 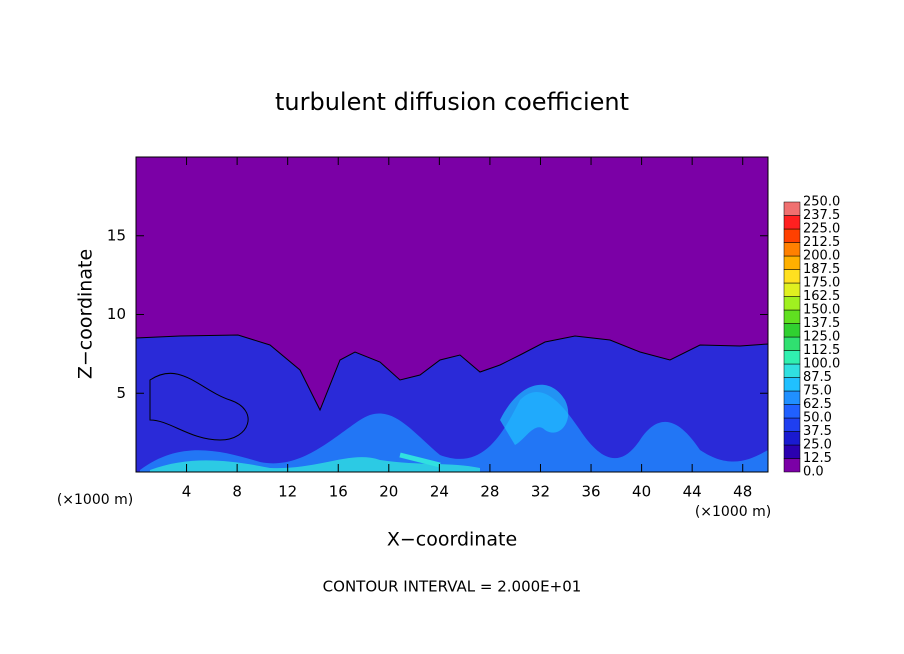 I want to click on y-axis-label: Z−coordinate, so click(x=86, y=314).